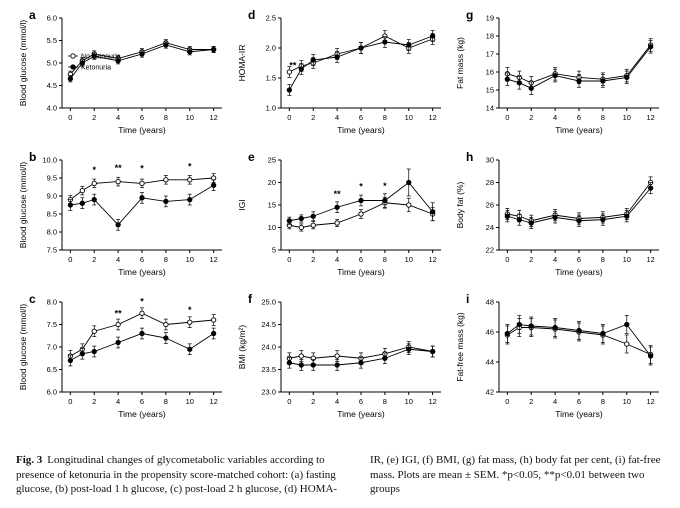 This screenshot has height=508, width=680. What do you see at coordinates (251, 157) in the screenshot?
I see `panel-letter: e` at bounding box center [251, 157].